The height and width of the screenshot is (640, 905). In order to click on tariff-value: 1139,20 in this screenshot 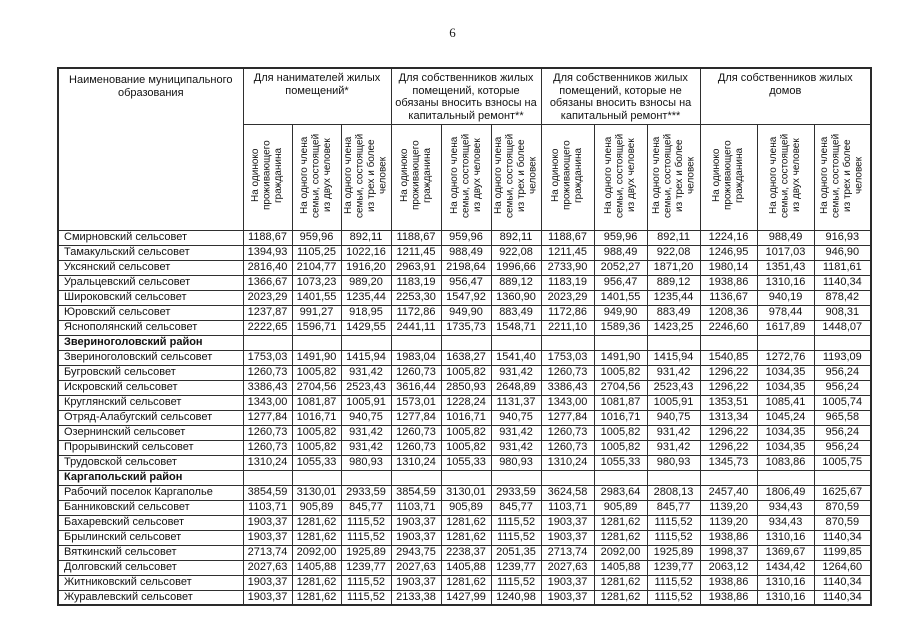, I will do `click(728, 507)`.